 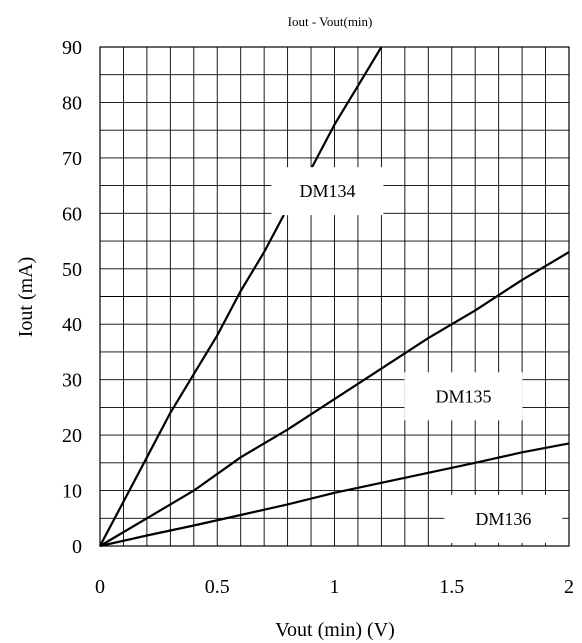 I want to click on y-axis-title: Iout (mA), so click(x=26, y=297).